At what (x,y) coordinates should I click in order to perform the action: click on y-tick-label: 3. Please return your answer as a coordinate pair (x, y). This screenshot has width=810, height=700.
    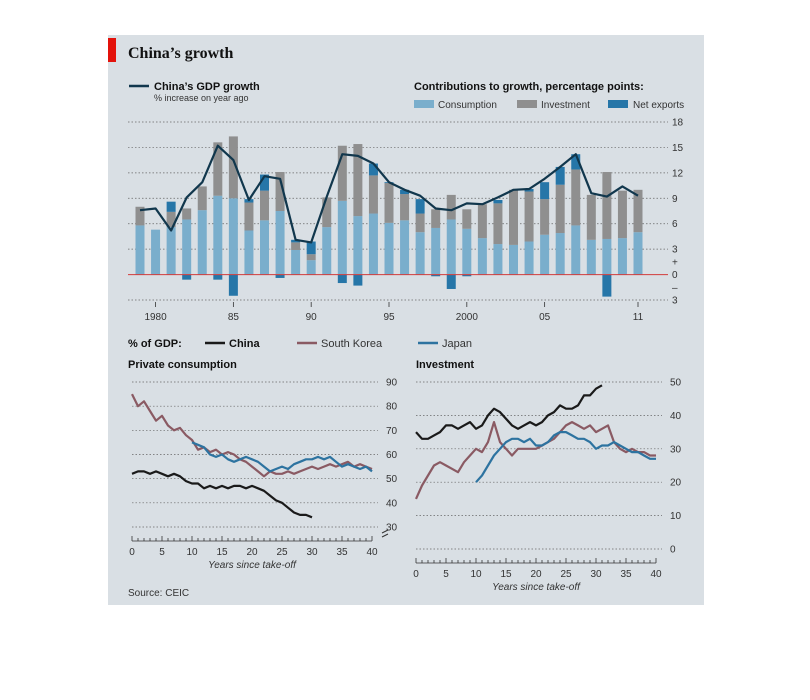
    Looking at the image, I should click on (675, 301).